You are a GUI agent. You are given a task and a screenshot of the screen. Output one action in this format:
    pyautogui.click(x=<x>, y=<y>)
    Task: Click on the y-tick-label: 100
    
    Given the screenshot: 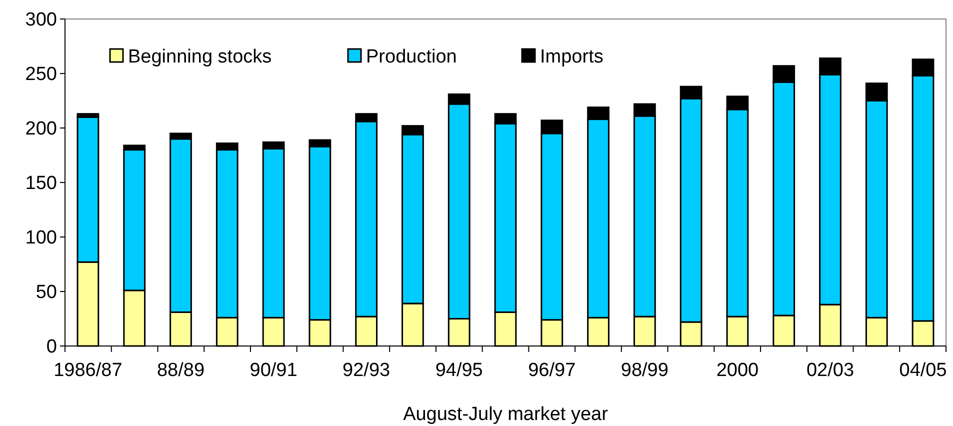 What is the action you would take?
    pyautogui.click(x=41, y=238)
    